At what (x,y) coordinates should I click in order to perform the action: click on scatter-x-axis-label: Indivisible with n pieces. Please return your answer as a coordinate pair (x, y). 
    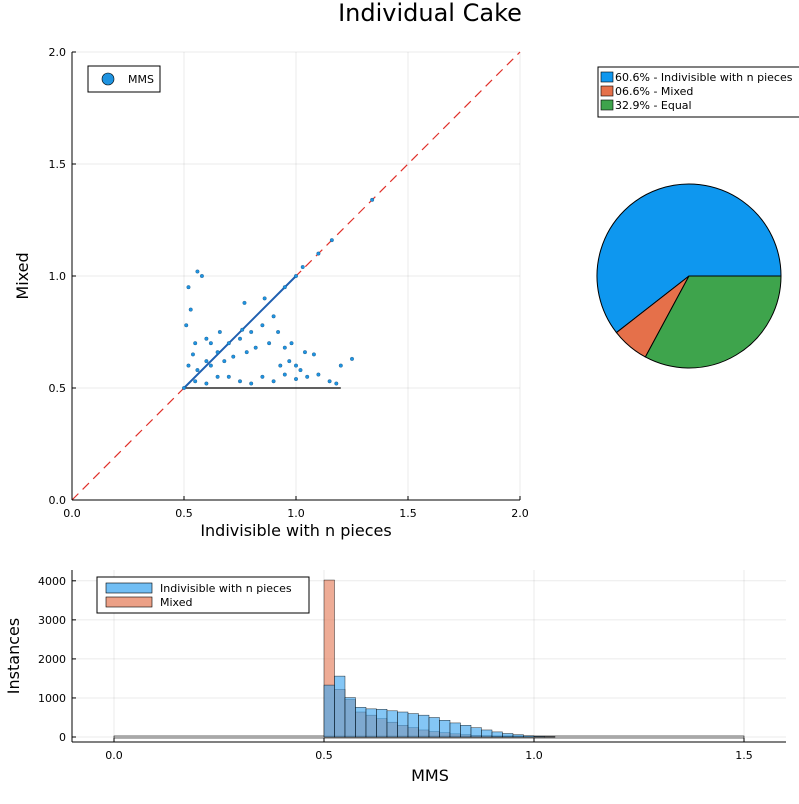
    Looking at the image, I should click on (295, 530).